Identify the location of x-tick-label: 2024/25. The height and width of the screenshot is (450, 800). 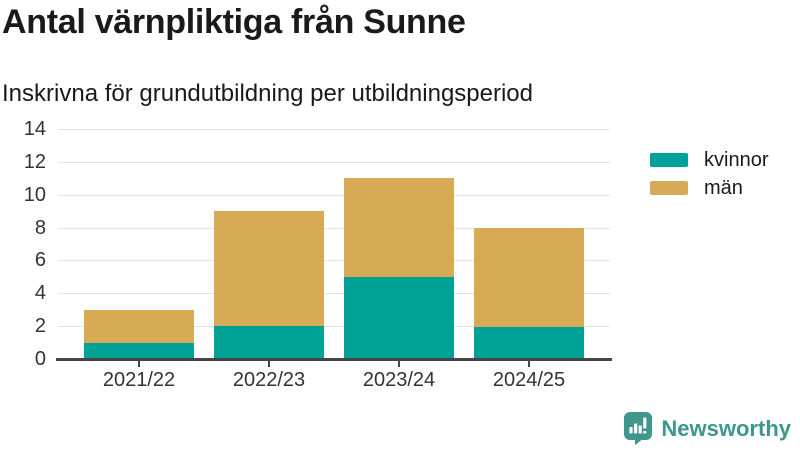
(529, 380).